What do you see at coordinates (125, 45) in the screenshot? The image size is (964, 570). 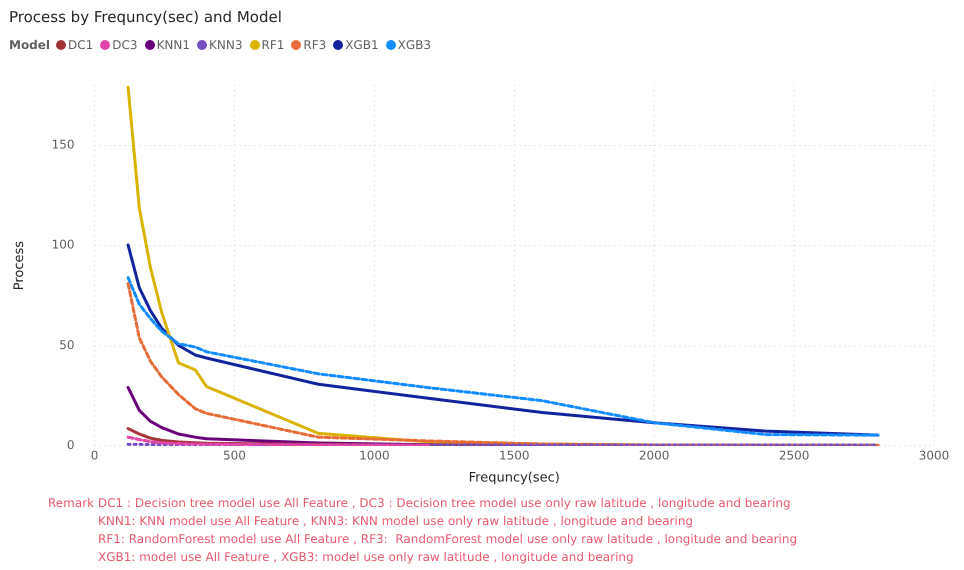 I see `legend-label: DC3` at bounding box center [125, 45].